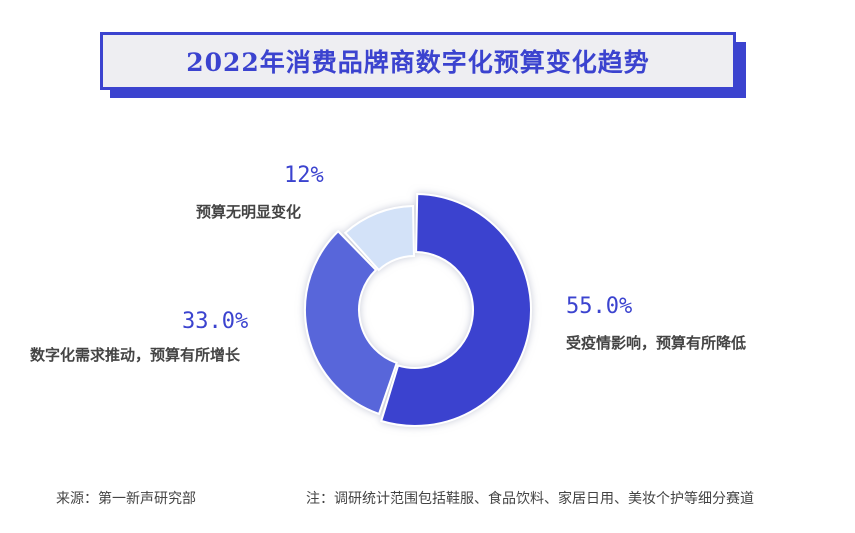 This screenshot has height=533, width=855. What do you see at coordinates (379, 238) in the screenshot?
I see `donut-slice-nochange` at bounding box center [379, 238].